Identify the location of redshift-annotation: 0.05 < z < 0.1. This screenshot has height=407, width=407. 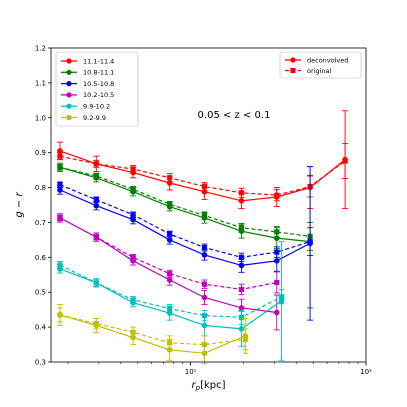
(234, 115).